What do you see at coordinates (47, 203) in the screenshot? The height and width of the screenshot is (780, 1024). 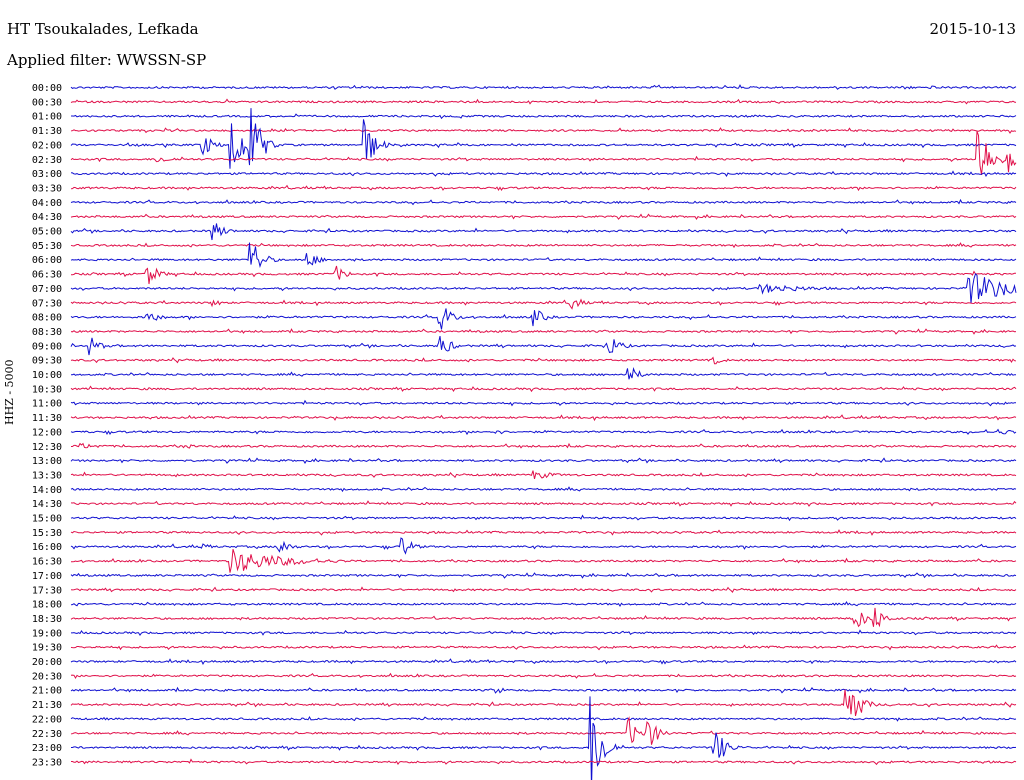 I see `time-tick-label: 04:00` at bounding box center [47, 203].